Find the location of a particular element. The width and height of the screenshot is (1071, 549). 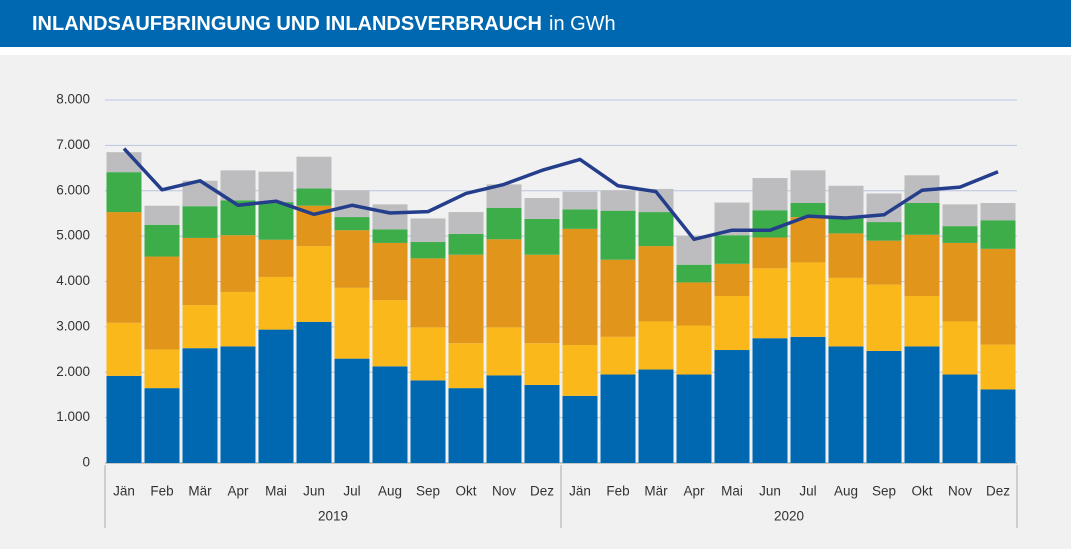

line-series is located at coordinates (560, 194).